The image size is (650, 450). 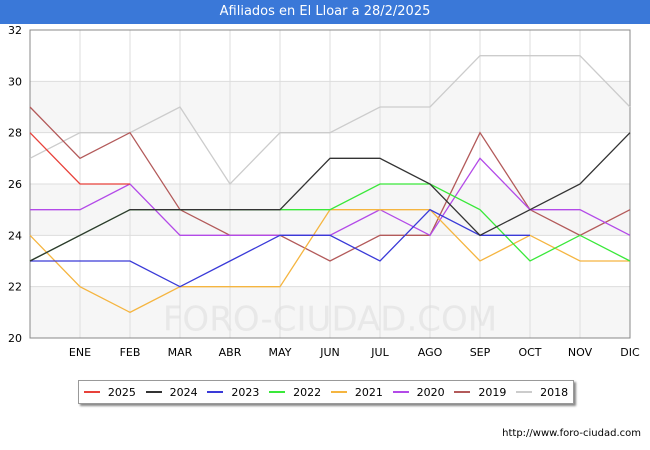 I want to click on y-tick-label: 30, so click(x=15, y=81).